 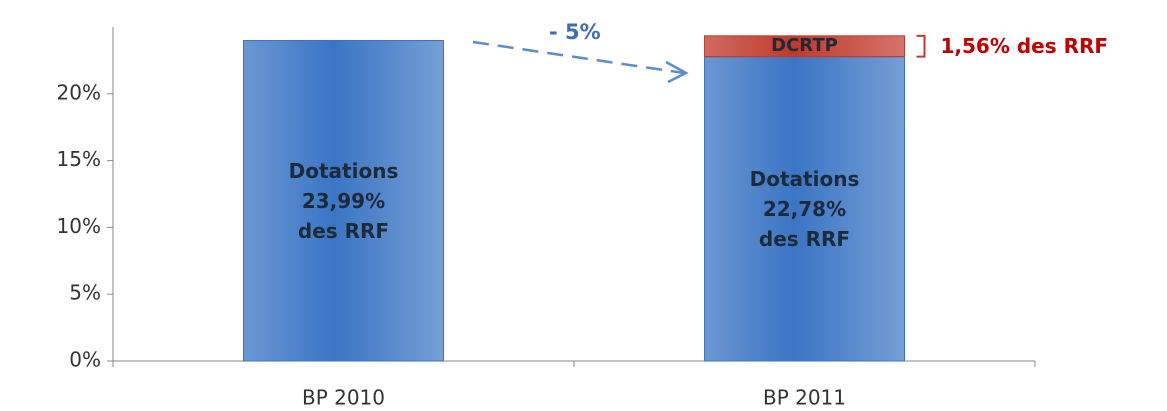 What do you see at coordinates (79, 159) in the screenshot?
I see `y-tick-label: 15%` at bounding box center [79, 159].